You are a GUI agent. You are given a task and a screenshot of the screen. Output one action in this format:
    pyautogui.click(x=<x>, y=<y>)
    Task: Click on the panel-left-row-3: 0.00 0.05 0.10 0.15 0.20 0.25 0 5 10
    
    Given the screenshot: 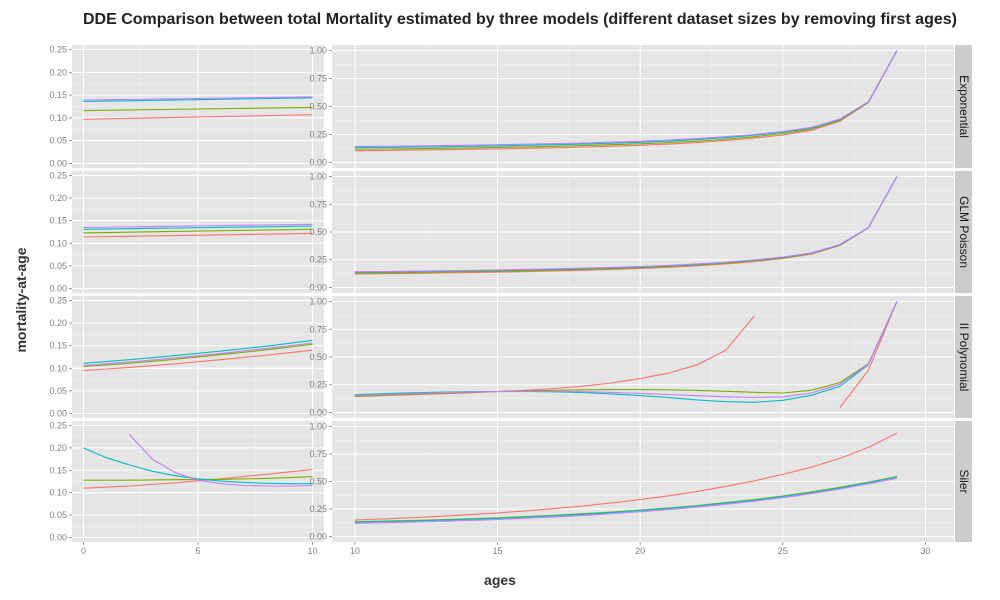 What is the action you would take?
    pyautogui.click(x=186, y=488)
    